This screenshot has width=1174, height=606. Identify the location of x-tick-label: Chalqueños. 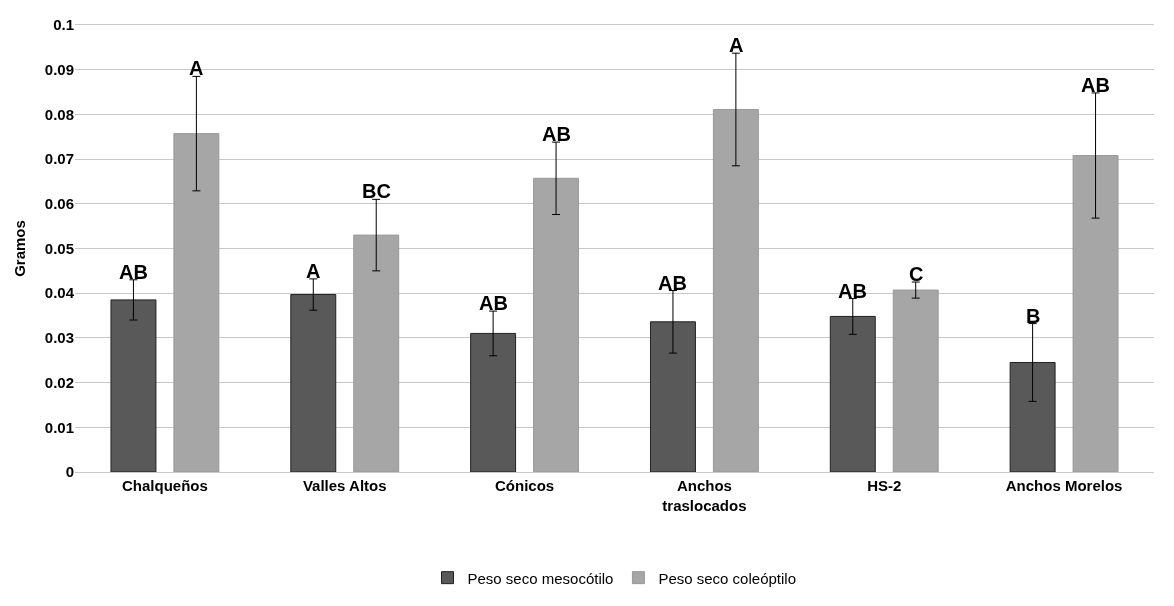
(165, 485).